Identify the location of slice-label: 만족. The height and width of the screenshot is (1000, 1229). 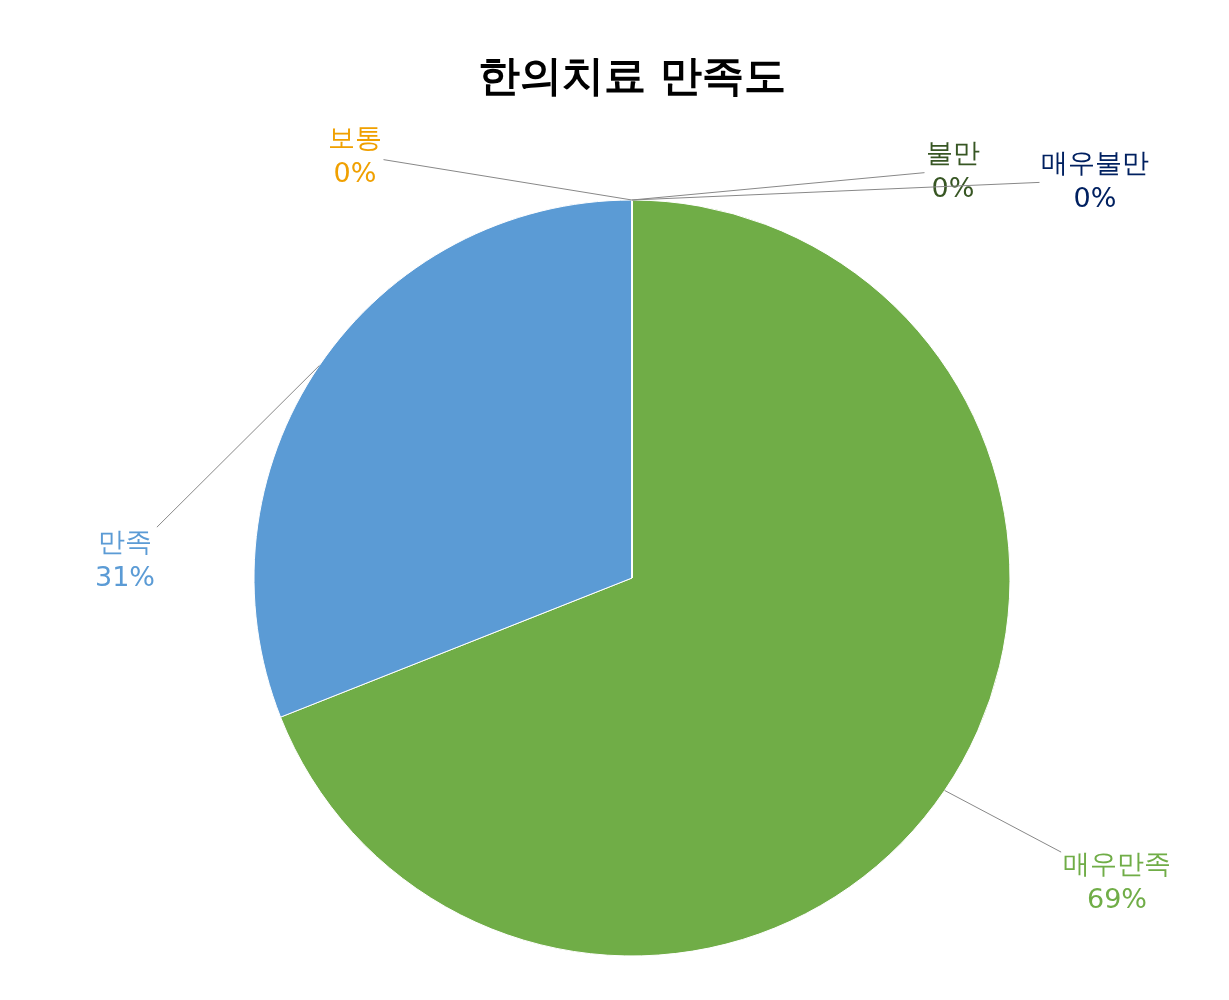
(125, 541).